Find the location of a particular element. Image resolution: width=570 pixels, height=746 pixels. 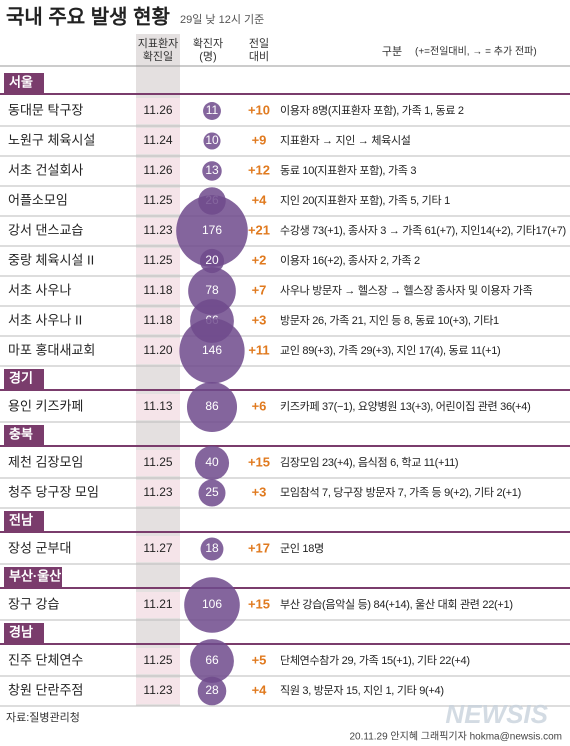

column-header: 구분 is located at coordinates (392, 52).